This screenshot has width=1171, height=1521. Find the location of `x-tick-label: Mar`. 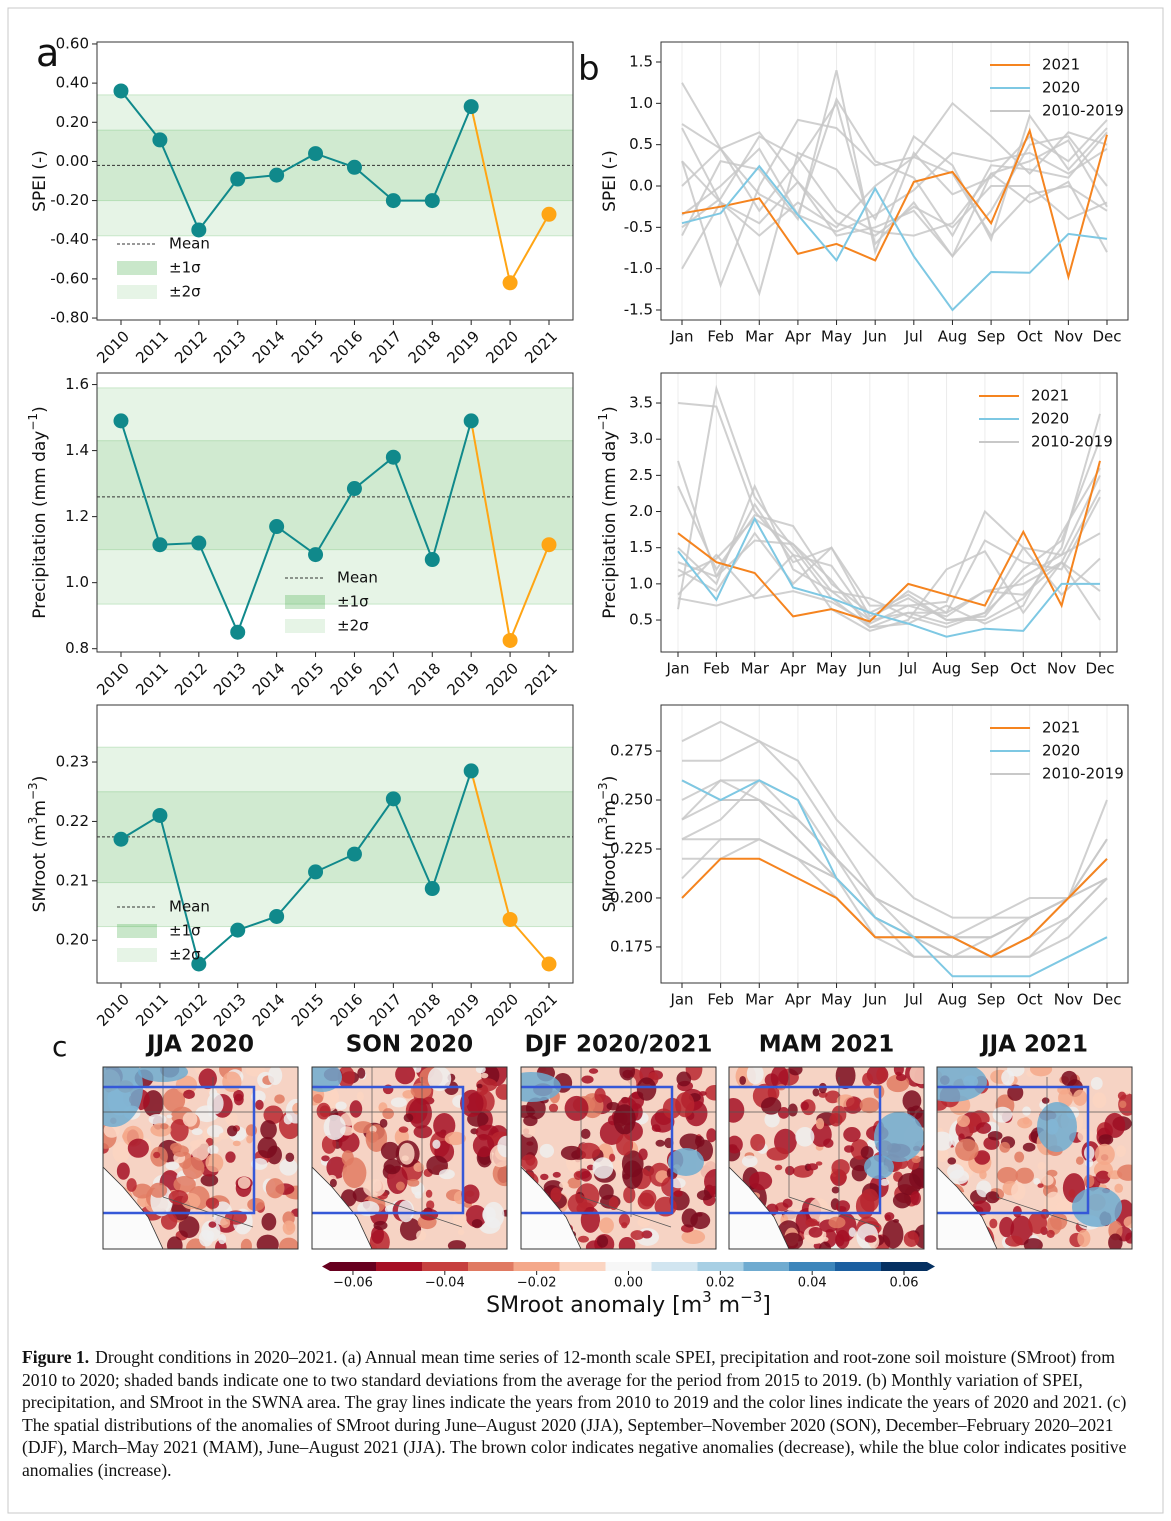

x-tick-label: Mar is located at coordinates (755, 669).